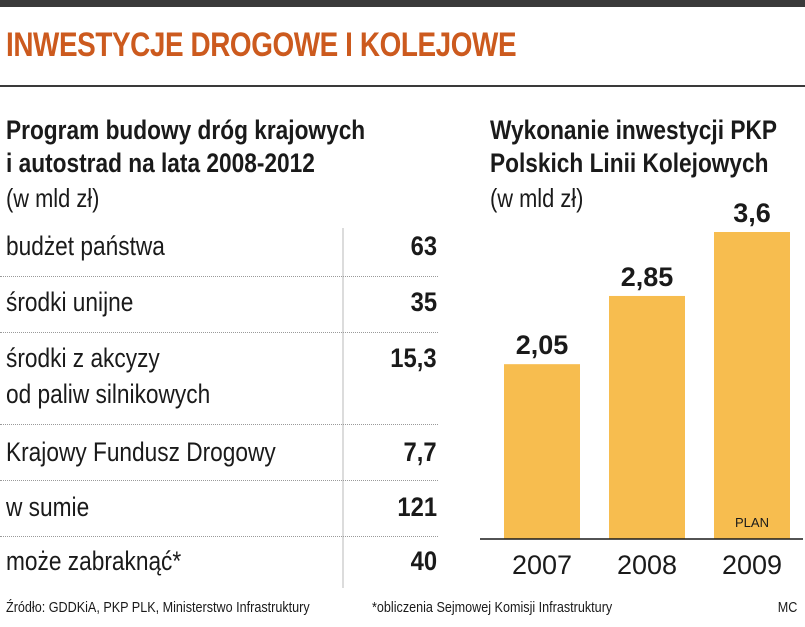  Describe the element at coordinates (160, 163) in the screenshot. I see `table-title-line2: i autostrad na lata 2008-2012` at that location.